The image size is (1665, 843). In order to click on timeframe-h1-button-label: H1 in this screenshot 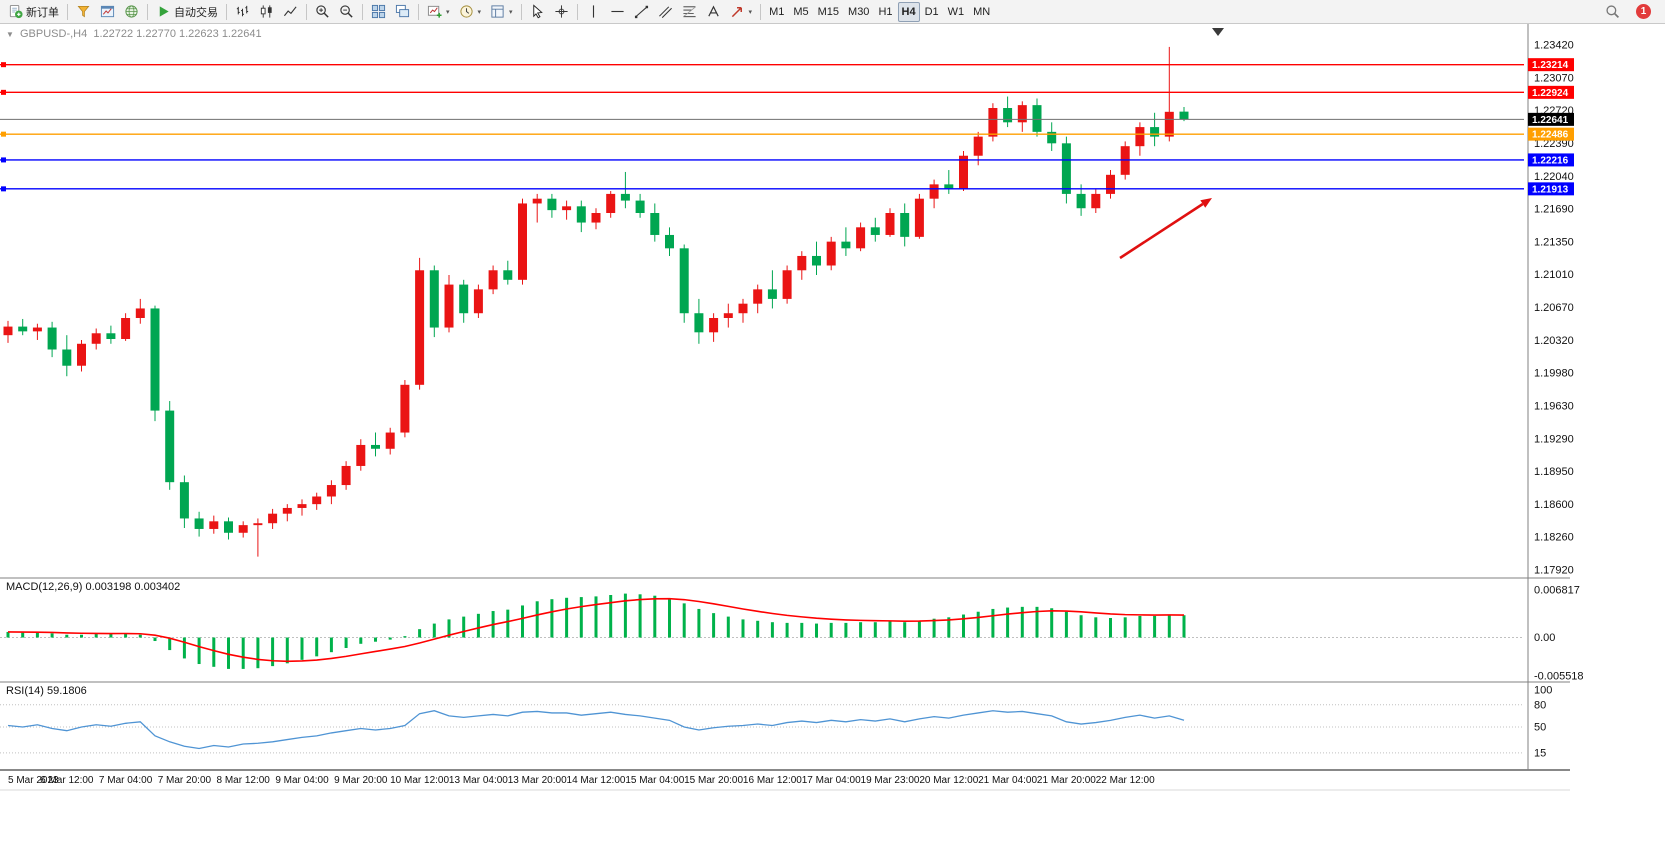, I will do `click(885, 11)`.